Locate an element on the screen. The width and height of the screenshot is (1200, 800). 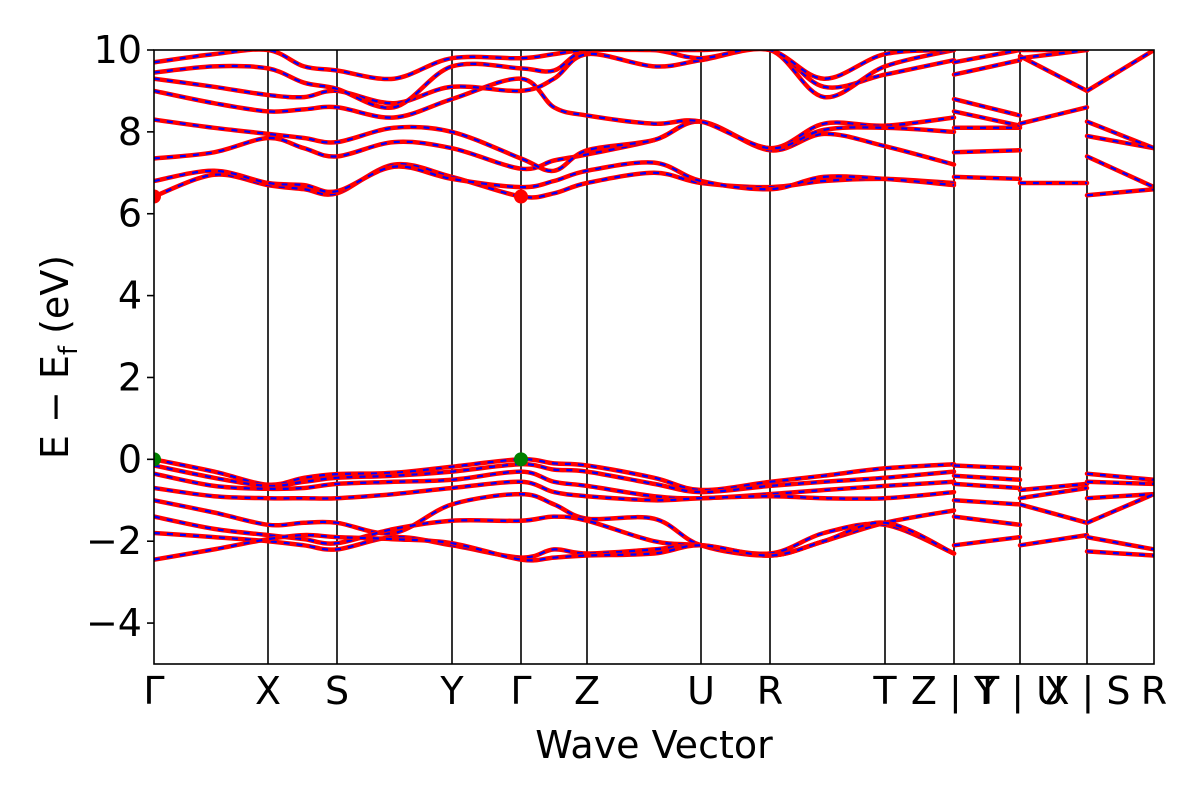
x-tick-label: Z is located at coordinates (587, 691).